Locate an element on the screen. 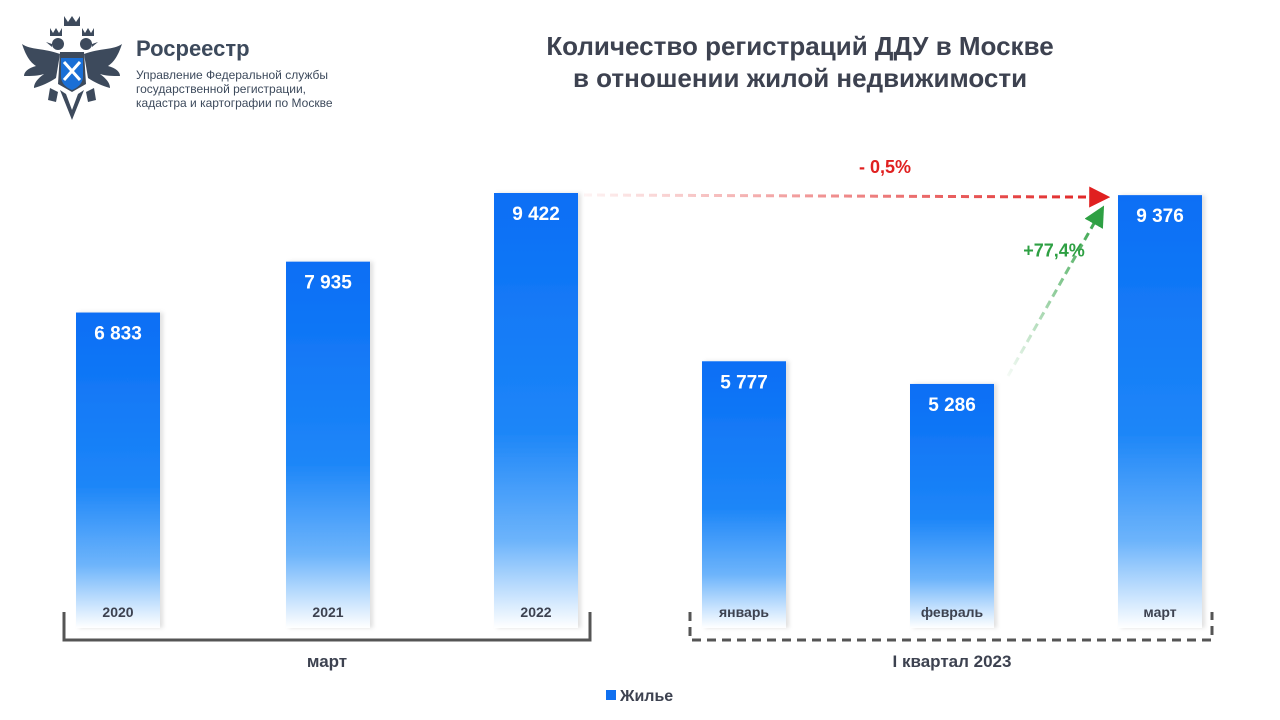 Image resolution: width=1280 pixels, height=720 pixels. increase-label: +77,4% is located at coordinates (1054, 251).